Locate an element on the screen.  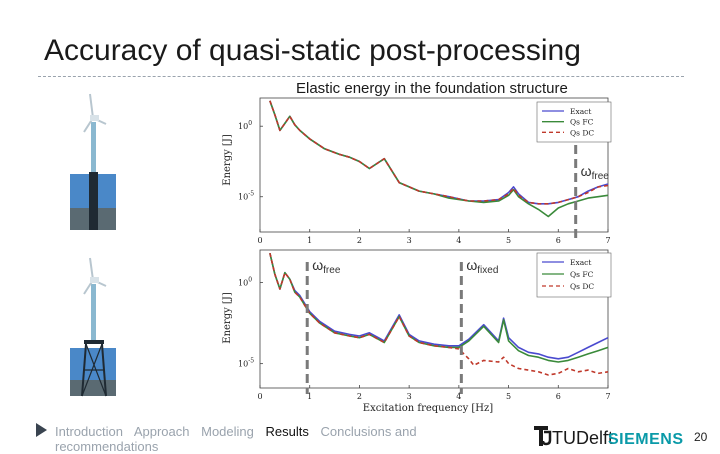
footer-nav-introduction: Introduction is located at coordinates (89, 431).